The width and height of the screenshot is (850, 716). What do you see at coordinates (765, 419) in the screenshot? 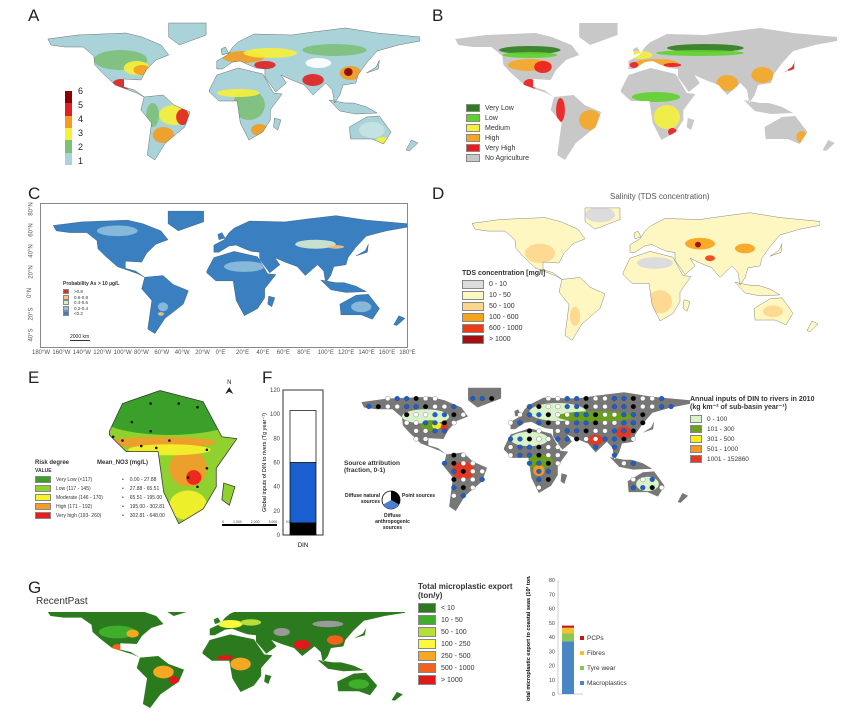
I see `din-legend-item: 0 - 100` at bounding box center [765, 419].